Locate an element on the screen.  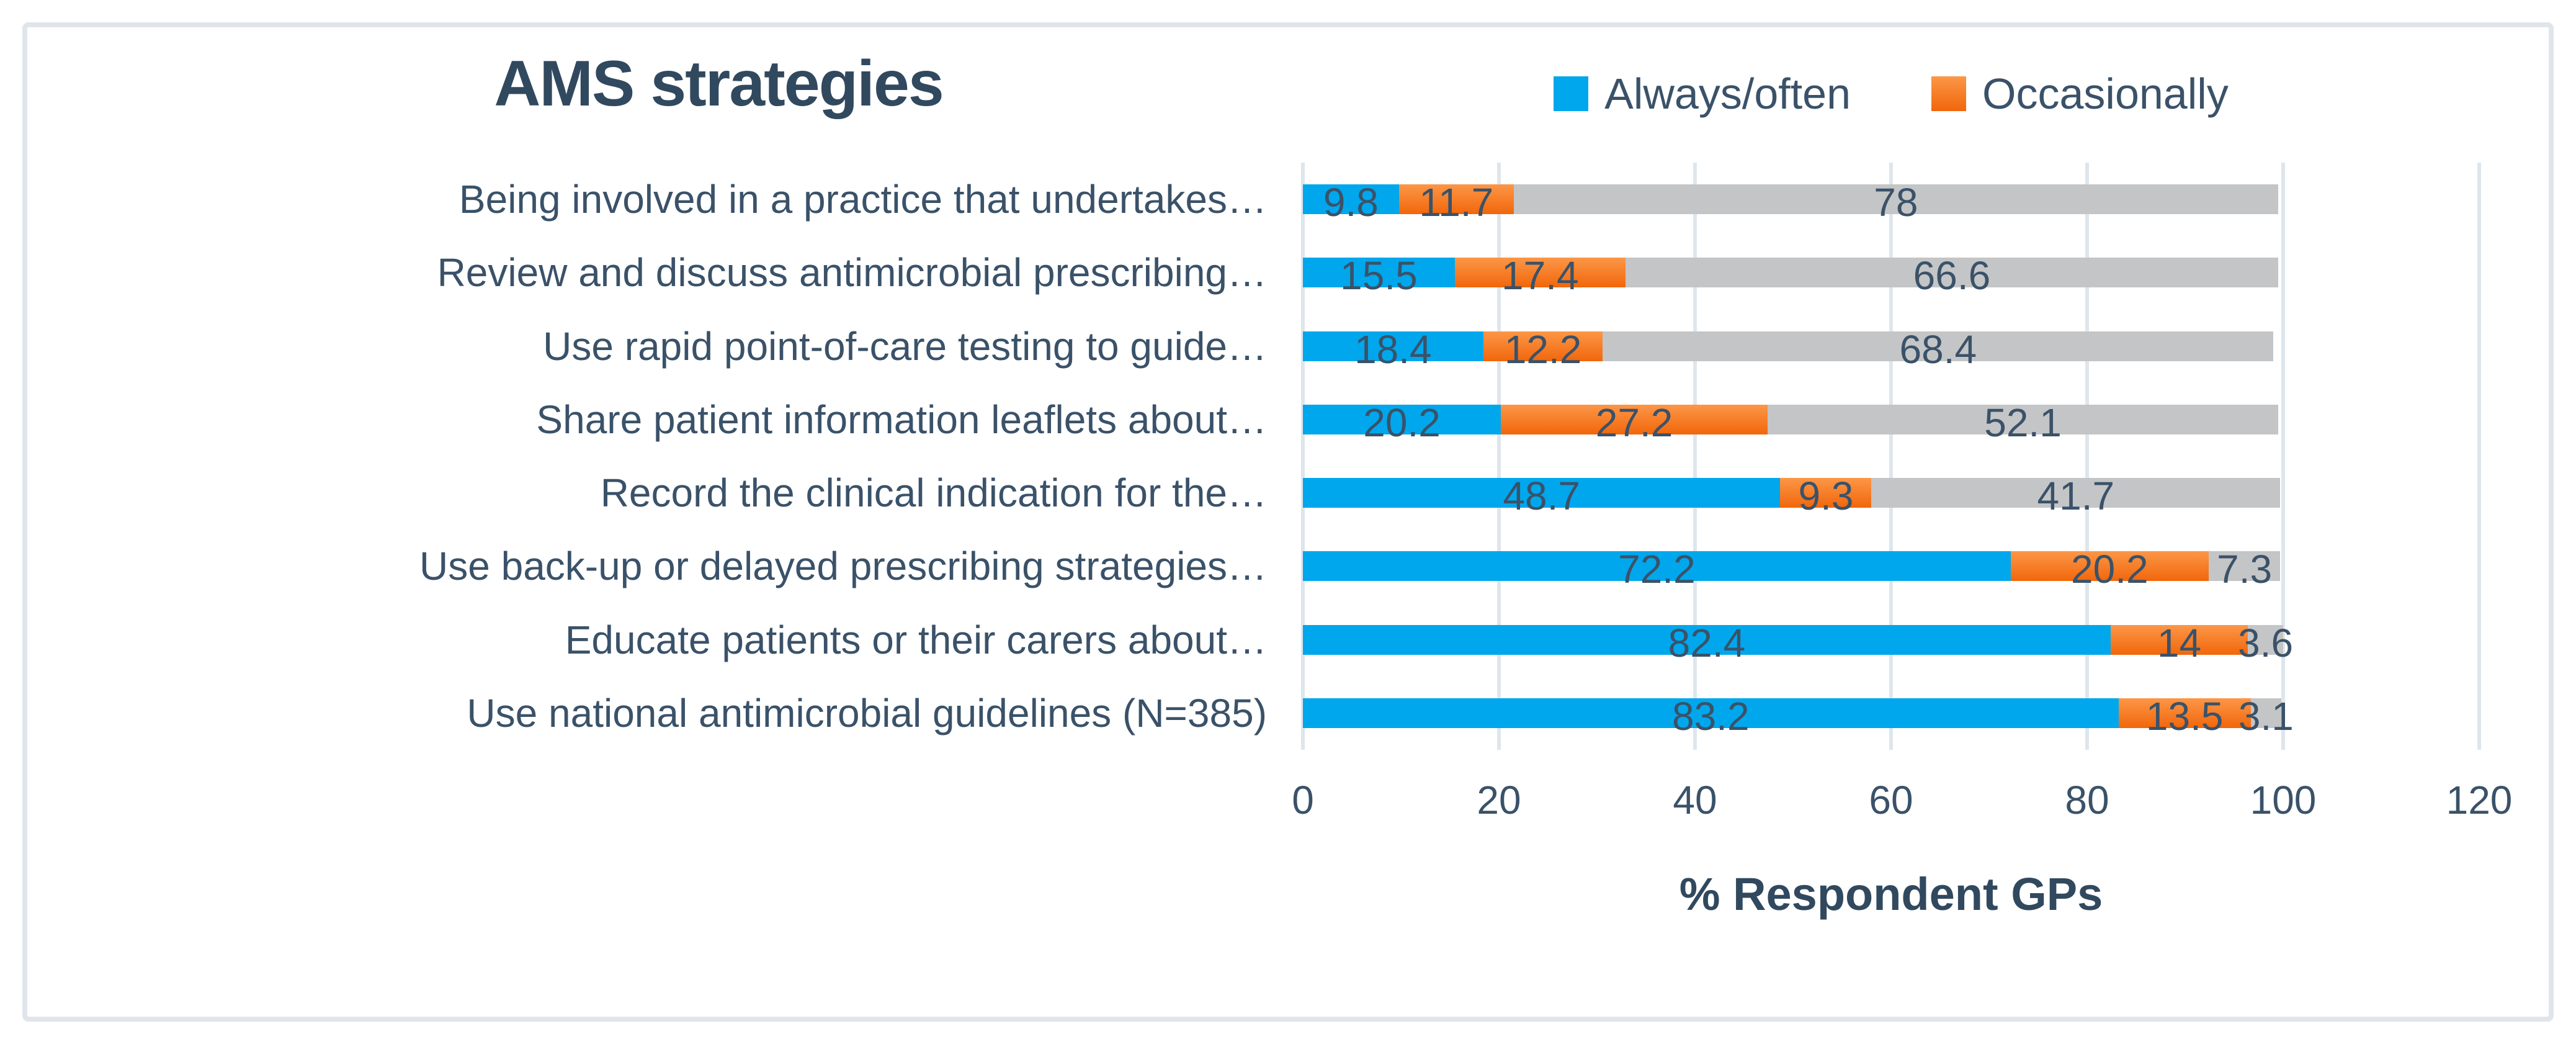
legend-label-always-often: Always/often is located at coordinates (1727, 94).